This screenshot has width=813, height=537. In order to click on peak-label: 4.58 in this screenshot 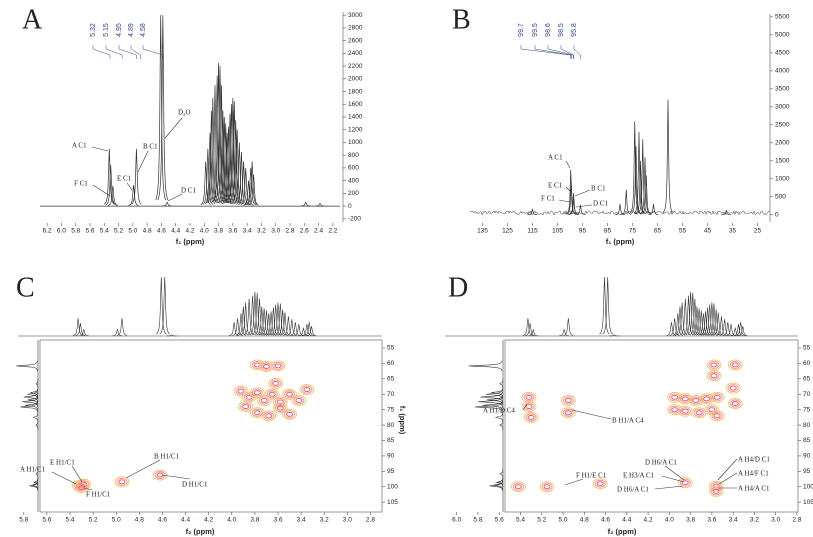, I will do `click(143, 30)`.